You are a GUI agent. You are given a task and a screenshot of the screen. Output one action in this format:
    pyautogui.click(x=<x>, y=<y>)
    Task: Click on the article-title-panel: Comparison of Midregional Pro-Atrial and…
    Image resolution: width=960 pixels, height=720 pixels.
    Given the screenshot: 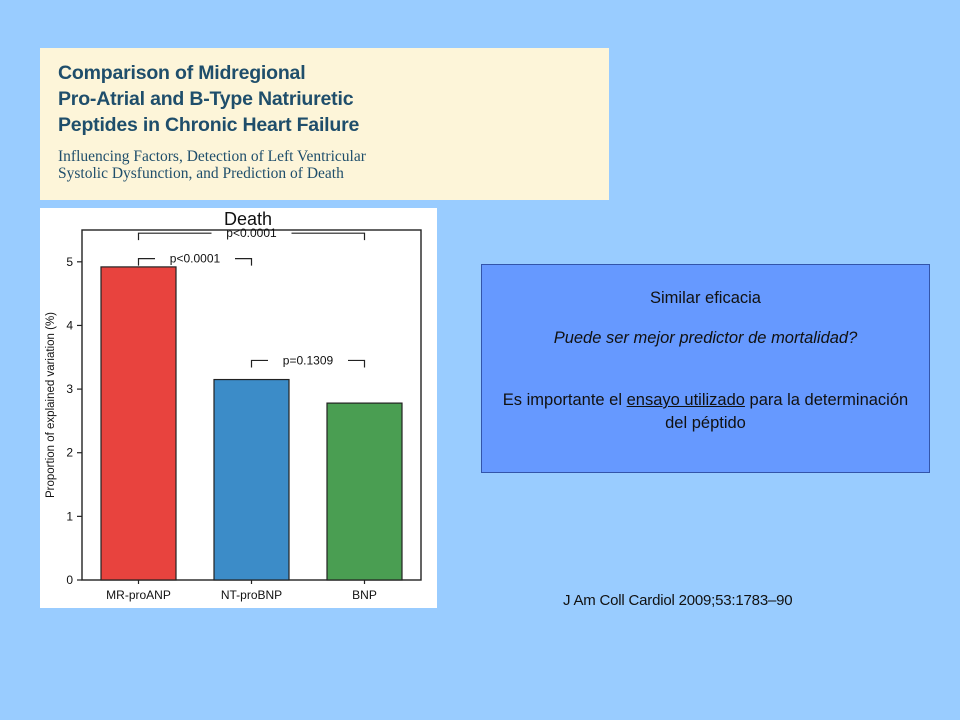 What is the action you would take?
    pyautogui.click(x=324, y=124)
    